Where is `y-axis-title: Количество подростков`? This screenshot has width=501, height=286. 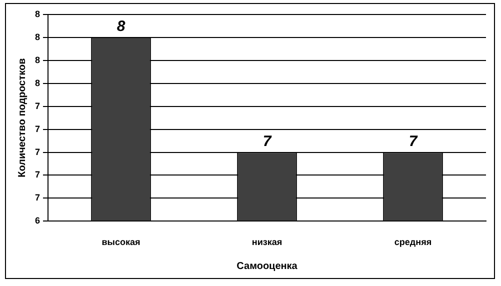 y-axis-title: Количество подростков is located at coordinates (22, 118).